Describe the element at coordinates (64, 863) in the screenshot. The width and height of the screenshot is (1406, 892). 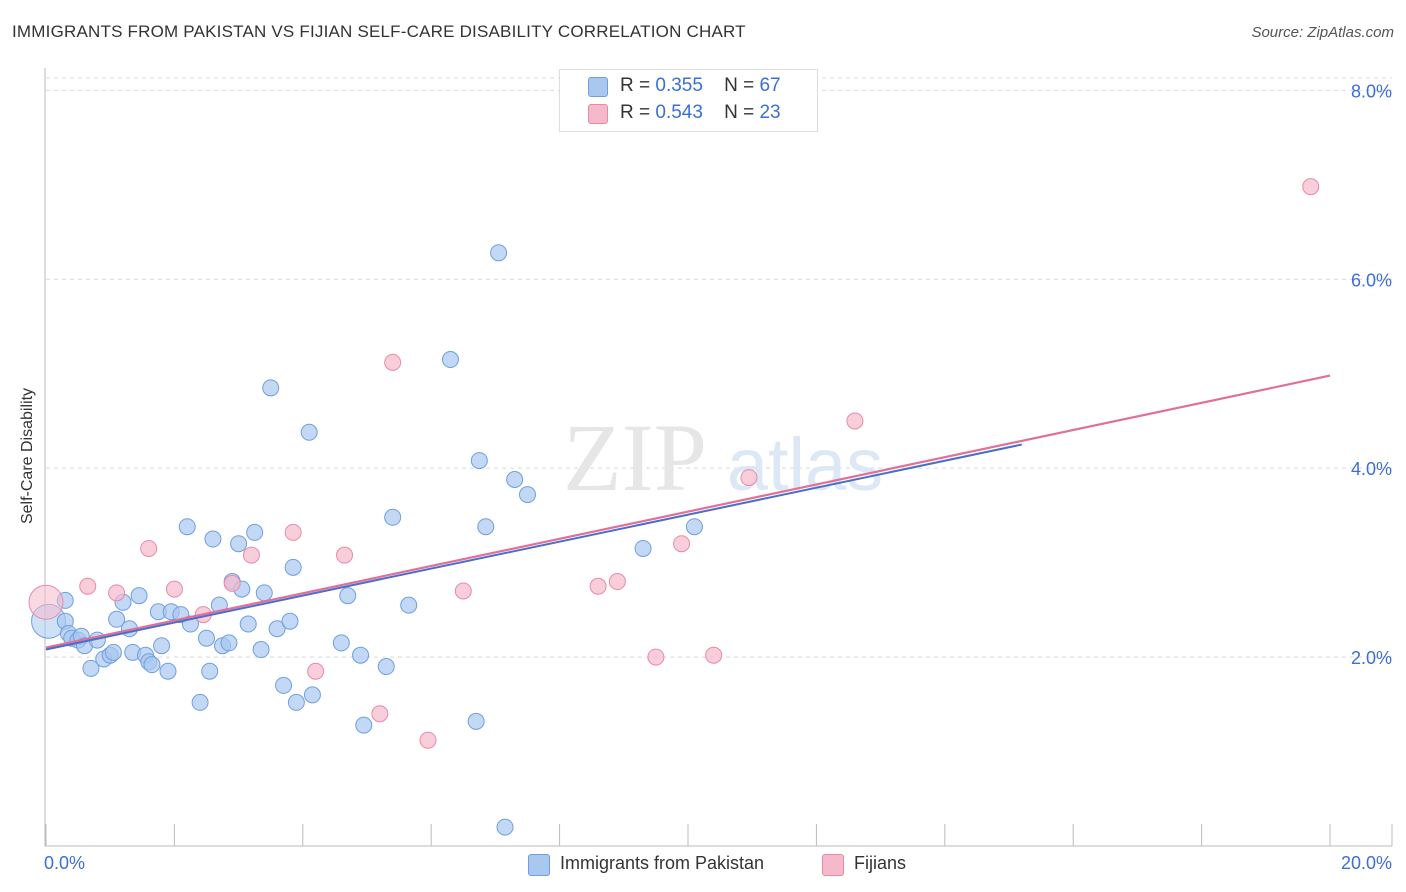
I see `x-tick-label: 0.0%` at that location.